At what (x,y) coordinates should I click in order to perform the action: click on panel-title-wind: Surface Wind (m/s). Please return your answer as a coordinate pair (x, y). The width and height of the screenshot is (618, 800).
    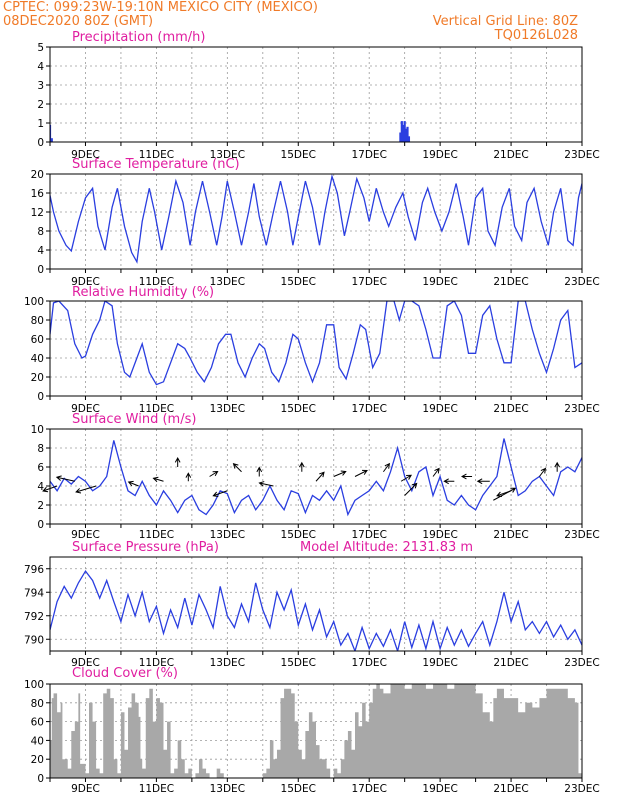
    Looking at the image, I should click on (134, 419).